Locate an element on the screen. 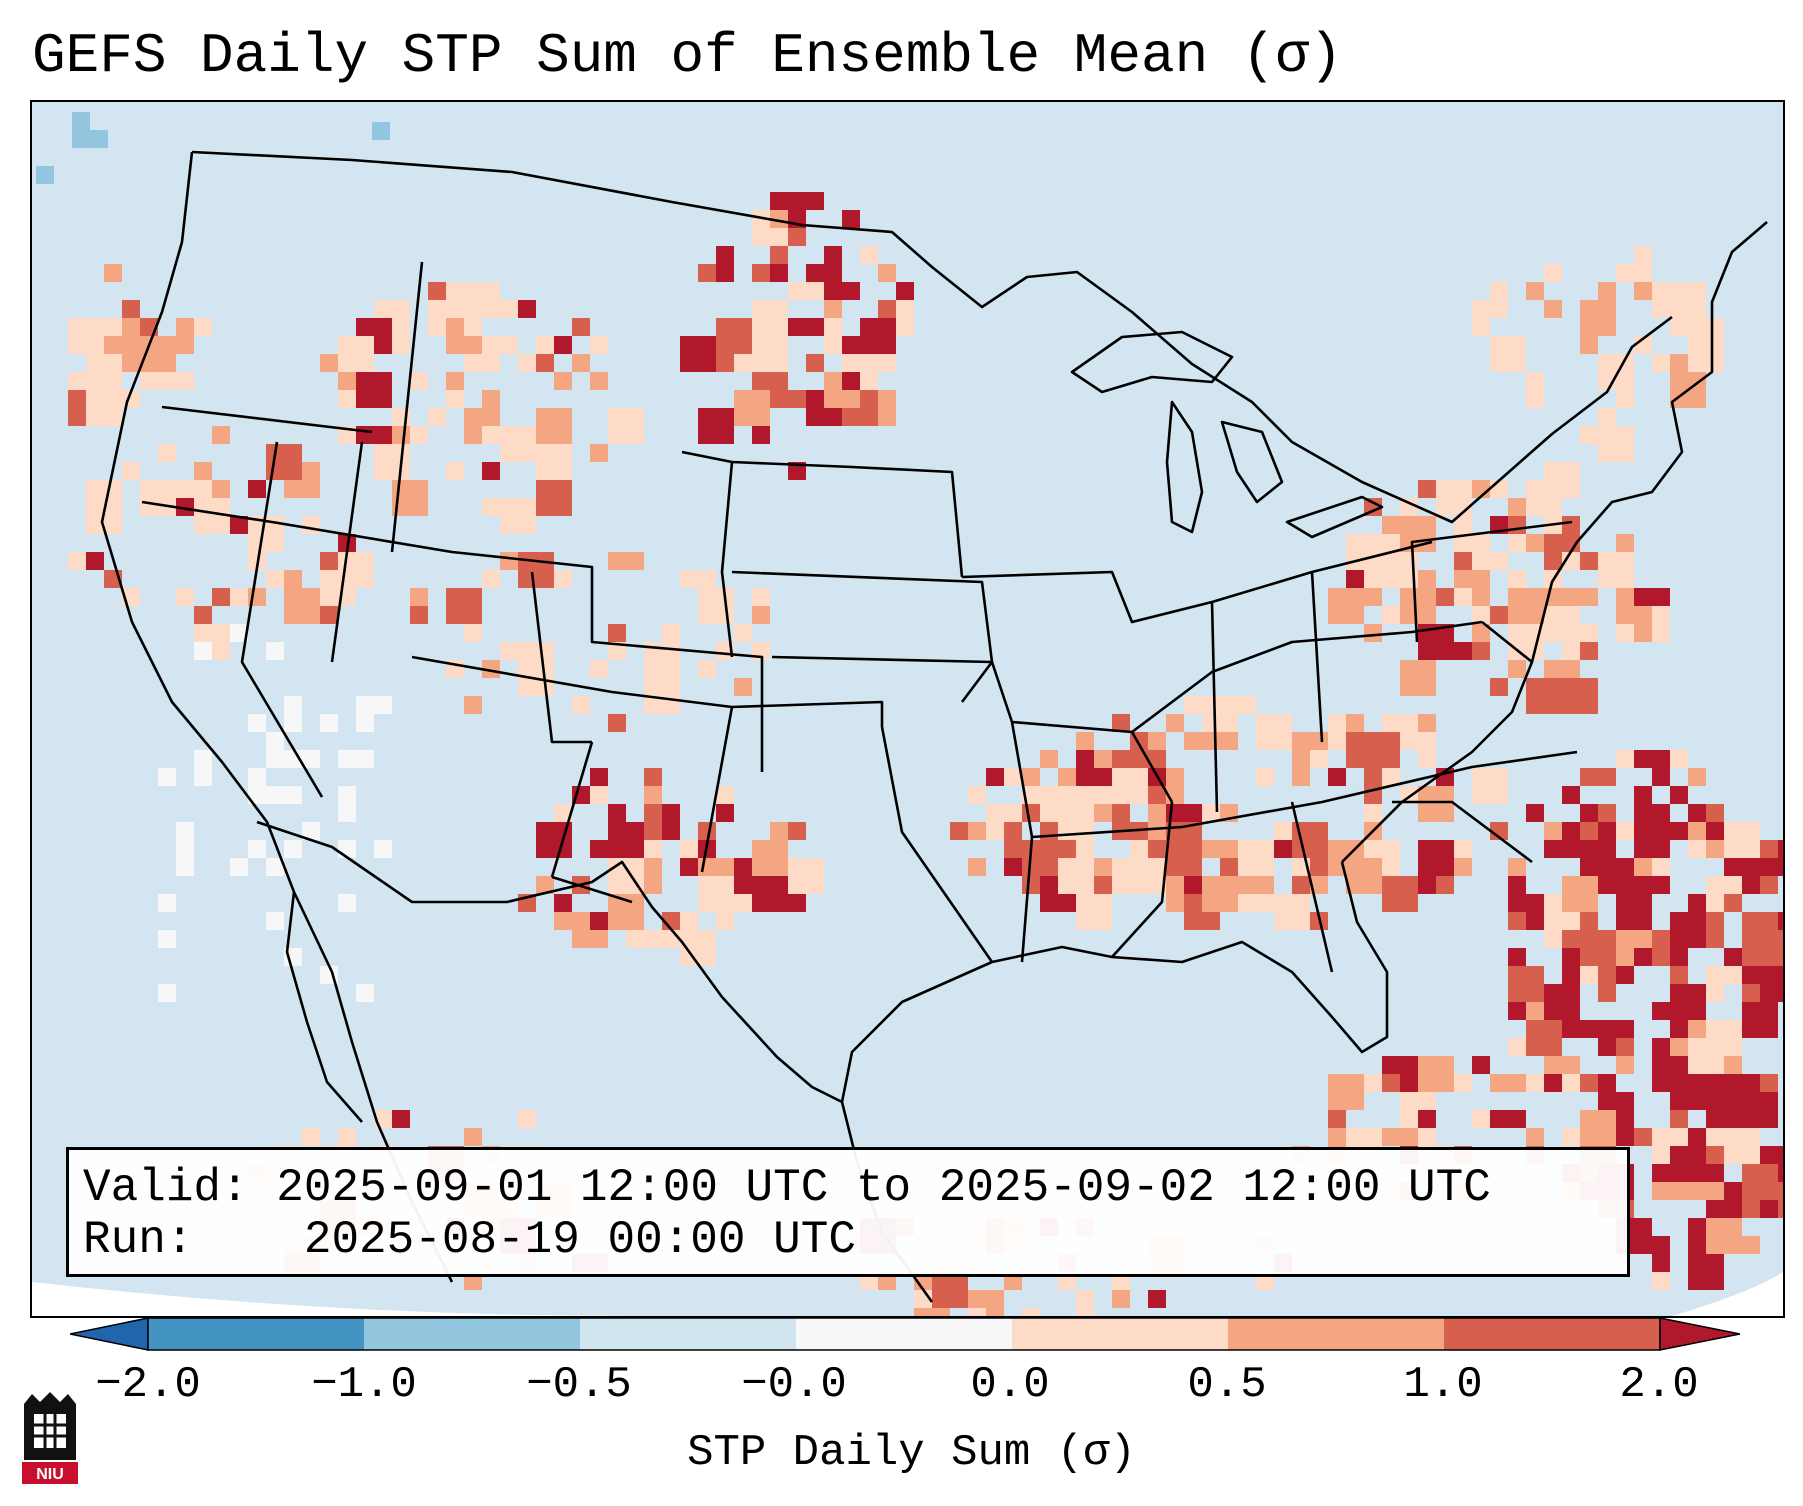 This screenshot has width=1803, height=1506. colorbar is located at coordinates (905, 1334).